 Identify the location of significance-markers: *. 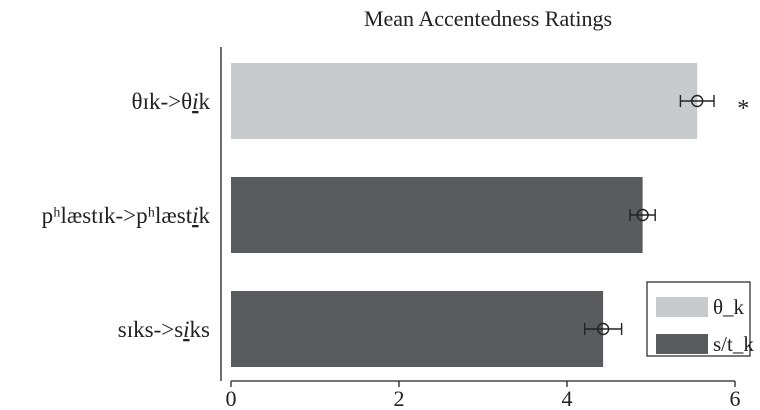
(743, 109).